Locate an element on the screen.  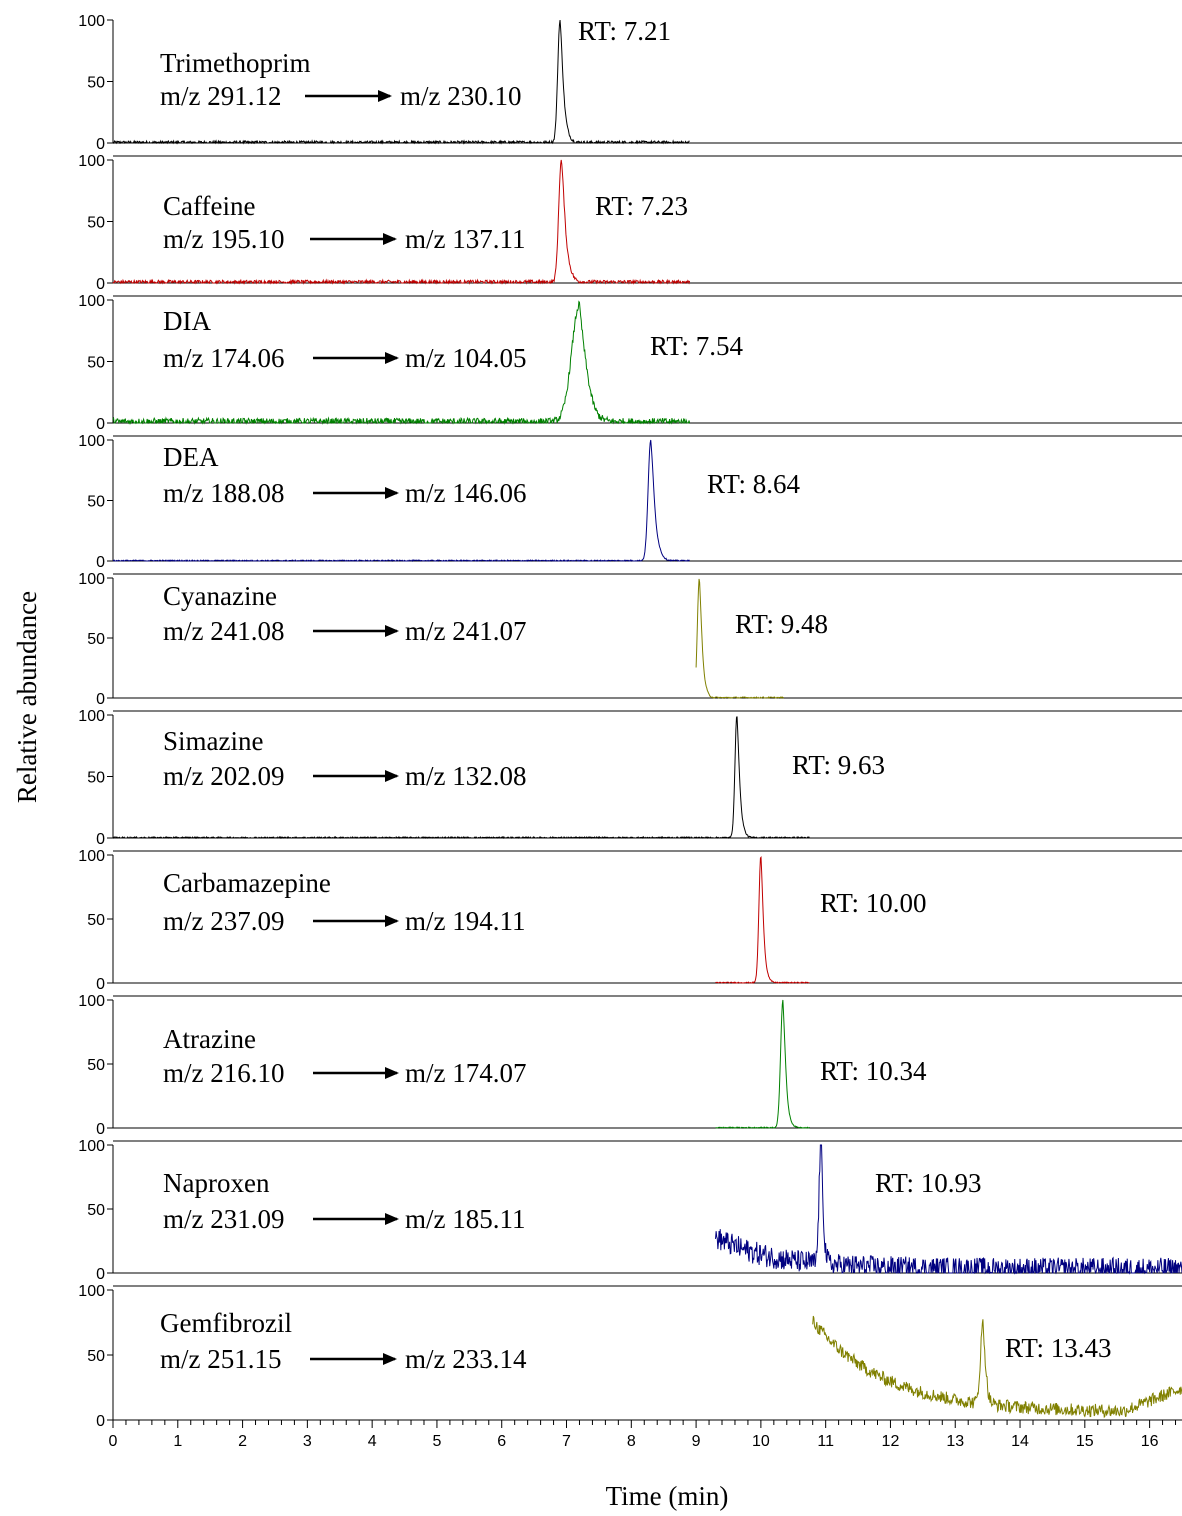
panel-5-y-tick-label: 0 is located at coordinates (100, 839).